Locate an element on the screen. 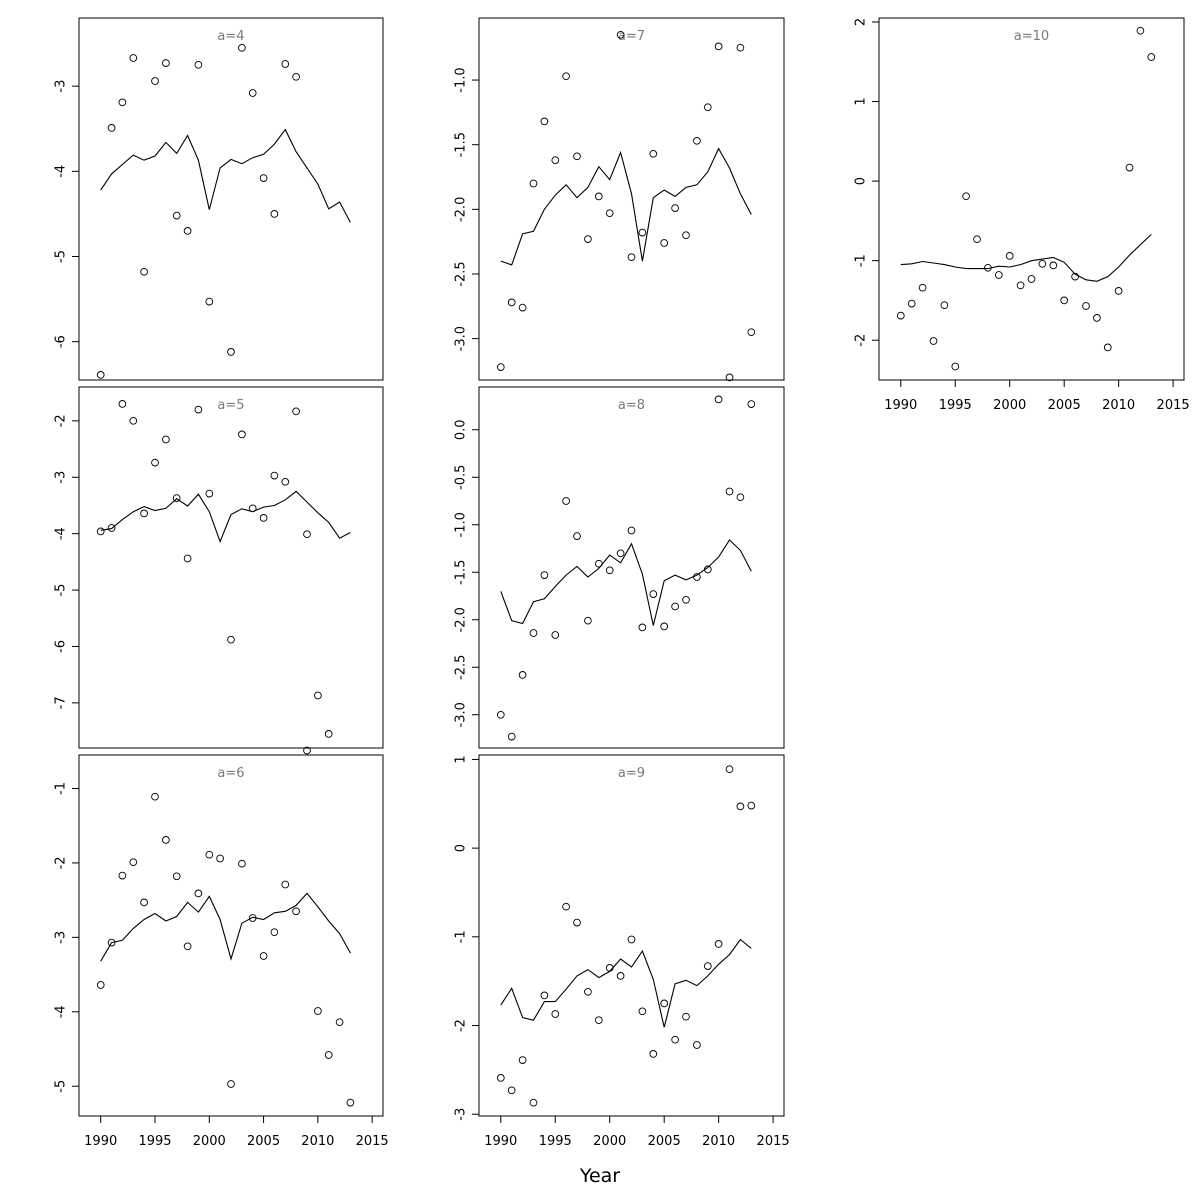 This screenshot has height=1200, width=1200. panel-a-5: a=5 -2 -3 -4 -5 -6 -7 is located at coordinates (219, 567).